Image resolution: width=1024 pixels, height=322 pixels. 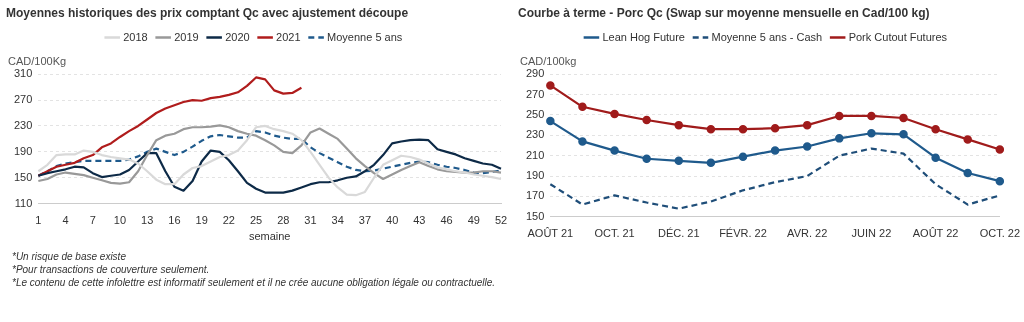 What do you see at coordinates (147, 220) in the screenshot?
I see `x-tick-label: 13` at bounding box center [147, 220].